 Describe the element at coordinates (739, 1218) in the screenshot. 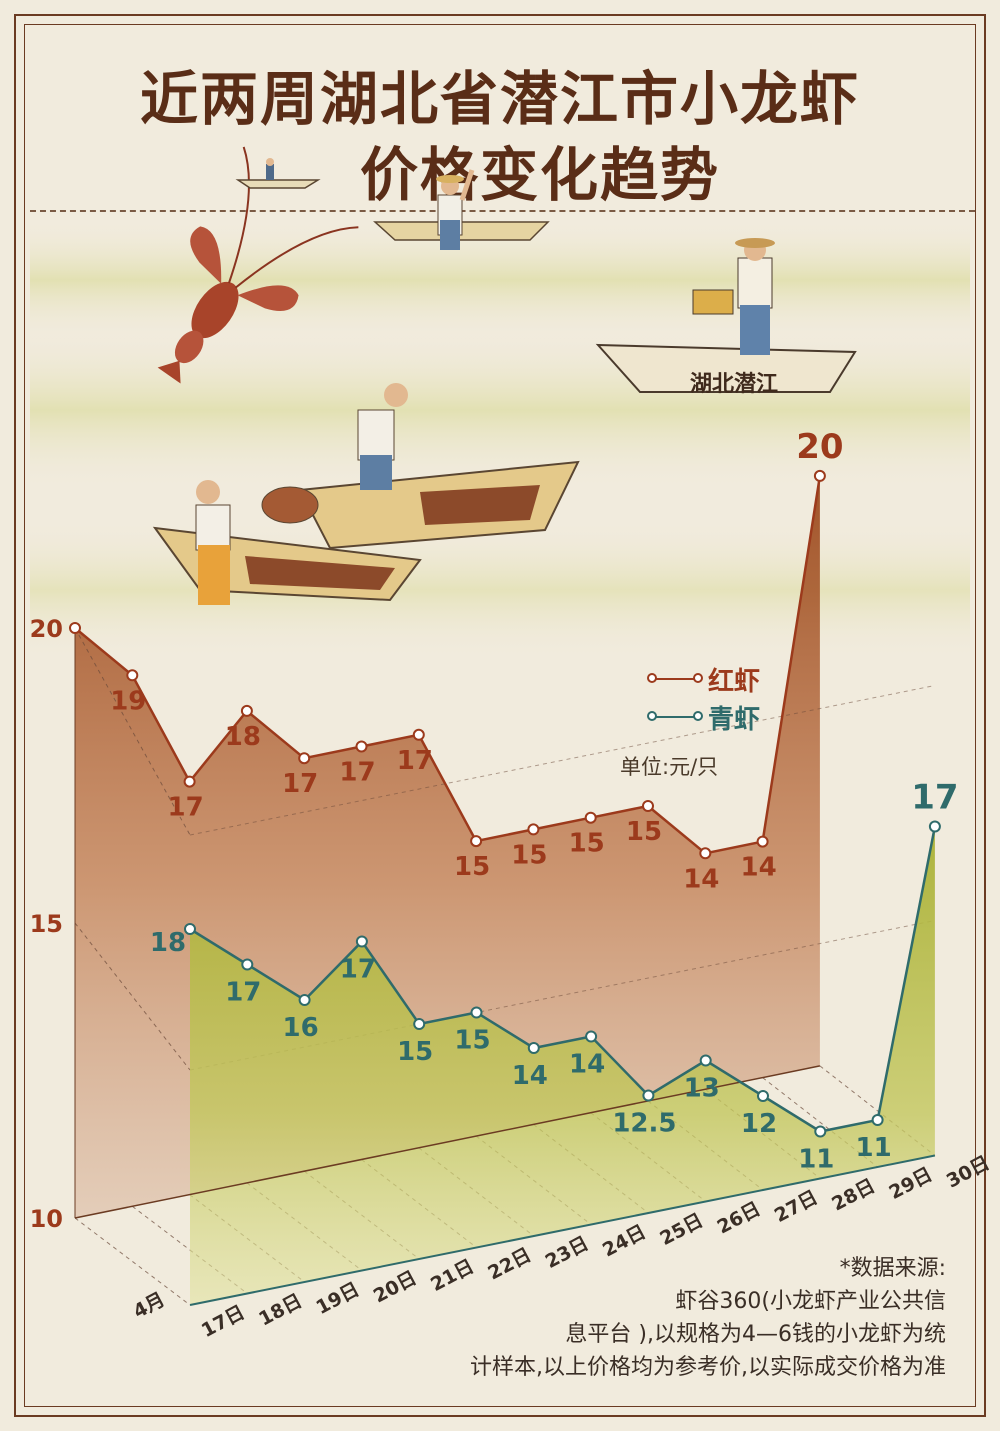

I see `x-tick-label: 26日` at that location.